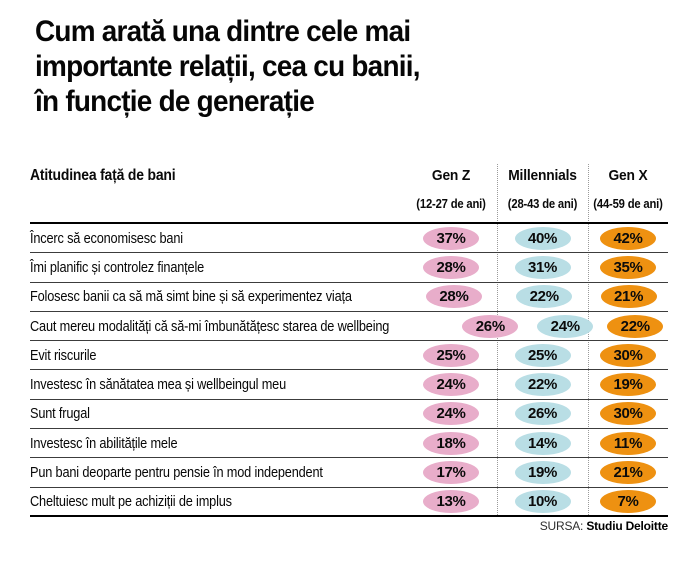 This screenshot has height=563, width=699. Describe the element at coordinates (542, 501) in the screenshot. I see `value-pill-millennials: 10%` at that location.